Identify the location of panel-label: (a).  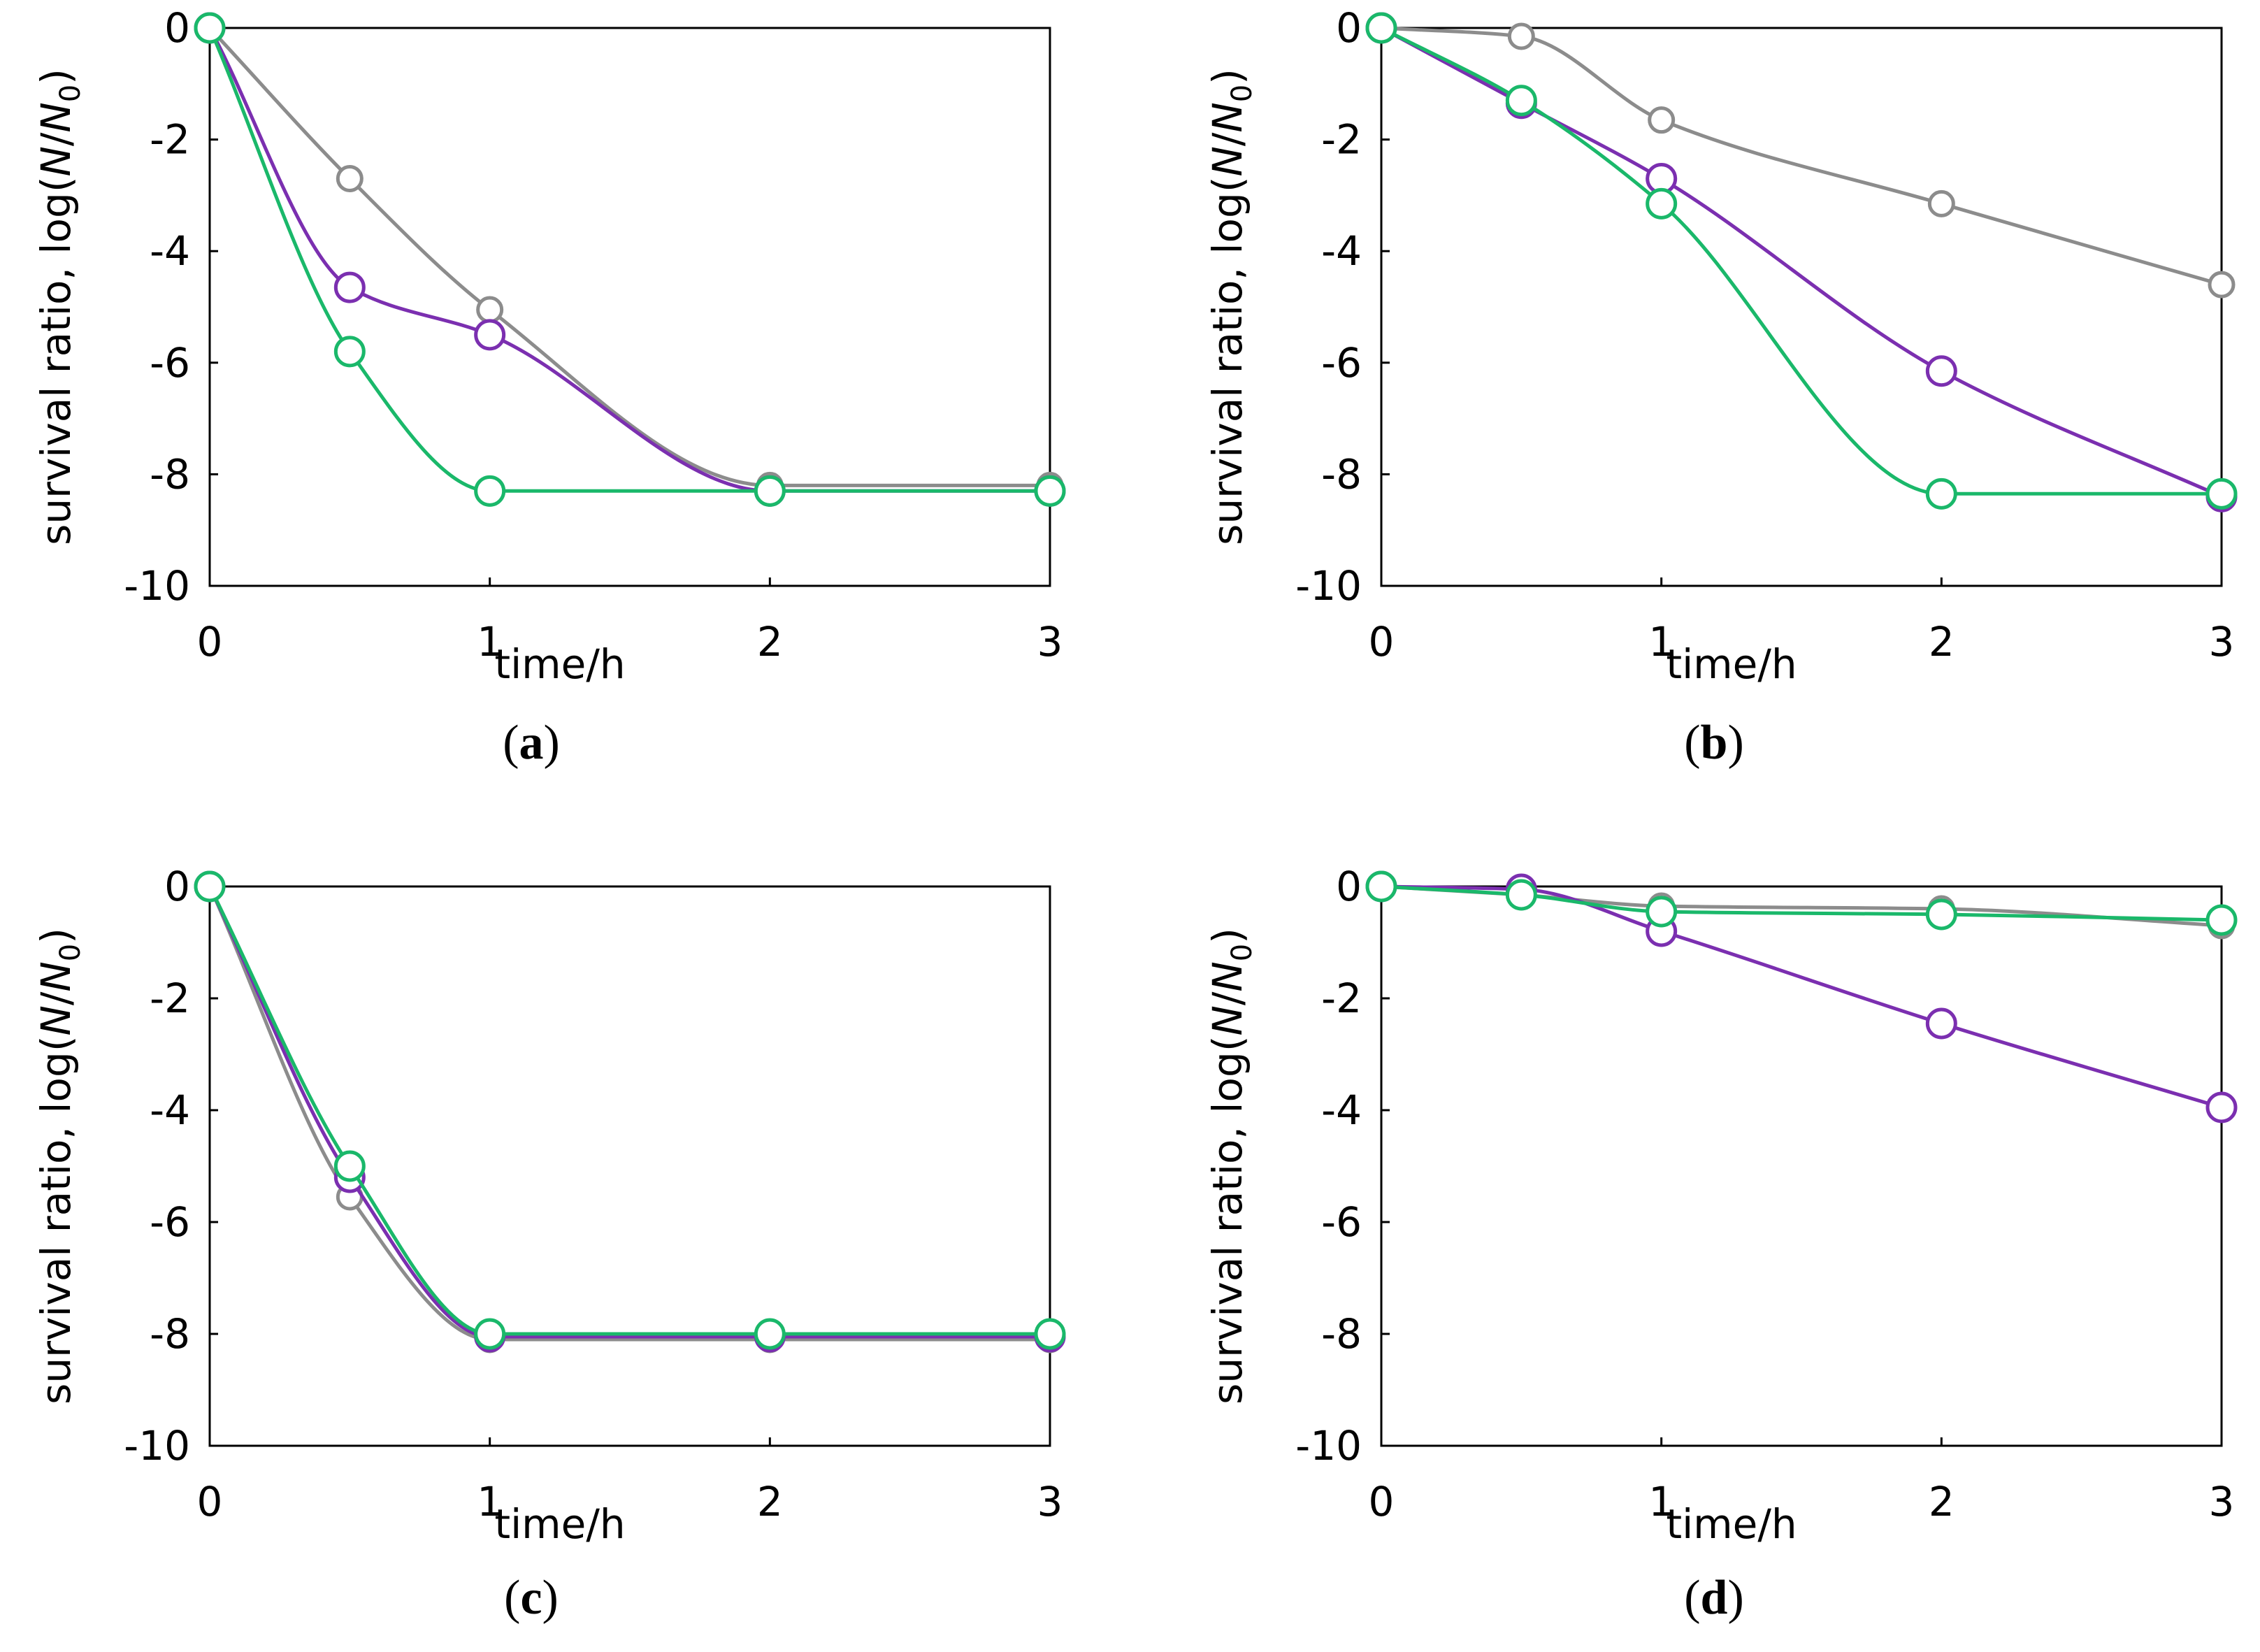
(531, 743).